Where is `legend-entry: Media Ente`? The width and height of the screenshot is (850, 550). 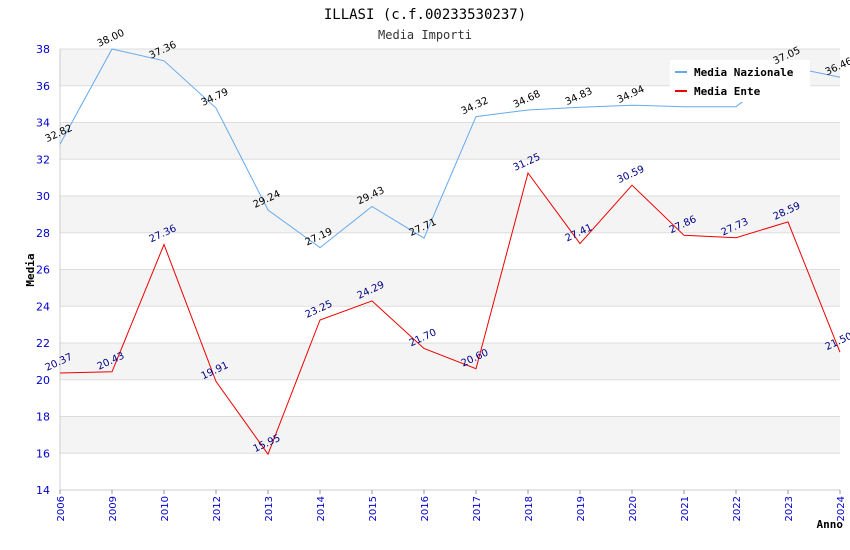 legend-entry: Media Ente is located at coordinates (727, 91).